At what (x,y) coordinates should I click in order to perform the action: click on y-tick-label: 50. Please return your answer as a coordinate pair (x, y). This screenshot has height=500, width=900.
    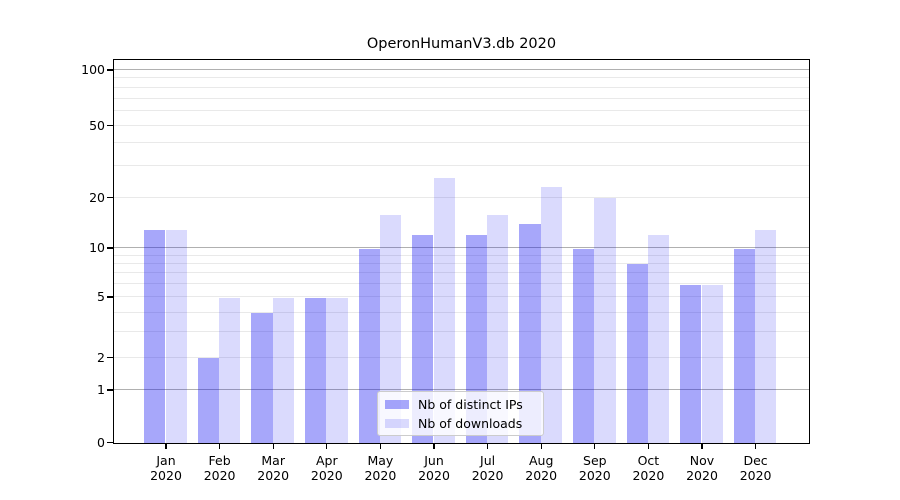
    Looking at the image, I should click on (97, 125).